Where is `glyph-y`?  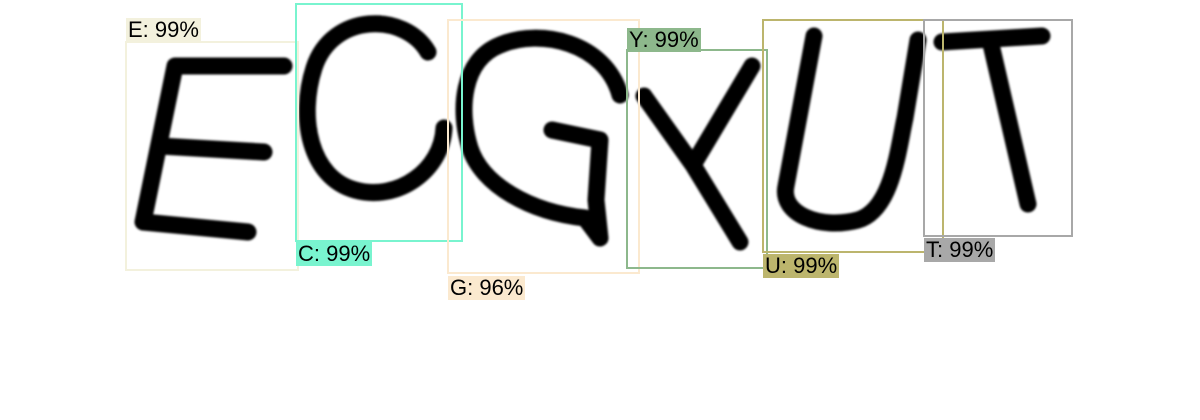 glyph-y is located at coordinates (698, 154).